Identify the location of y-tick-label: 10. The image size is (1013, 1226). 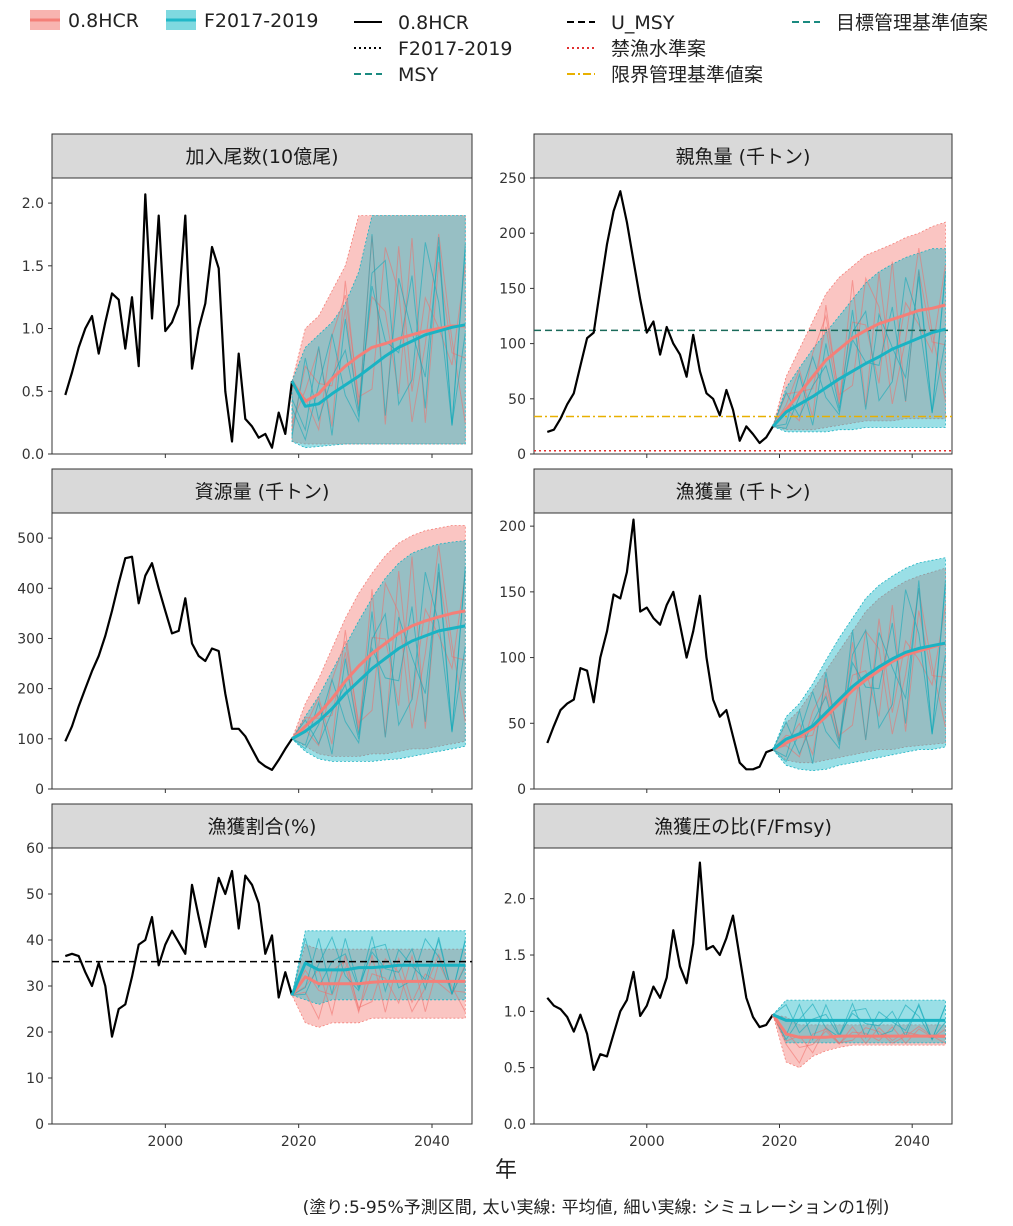
(35, 1079).